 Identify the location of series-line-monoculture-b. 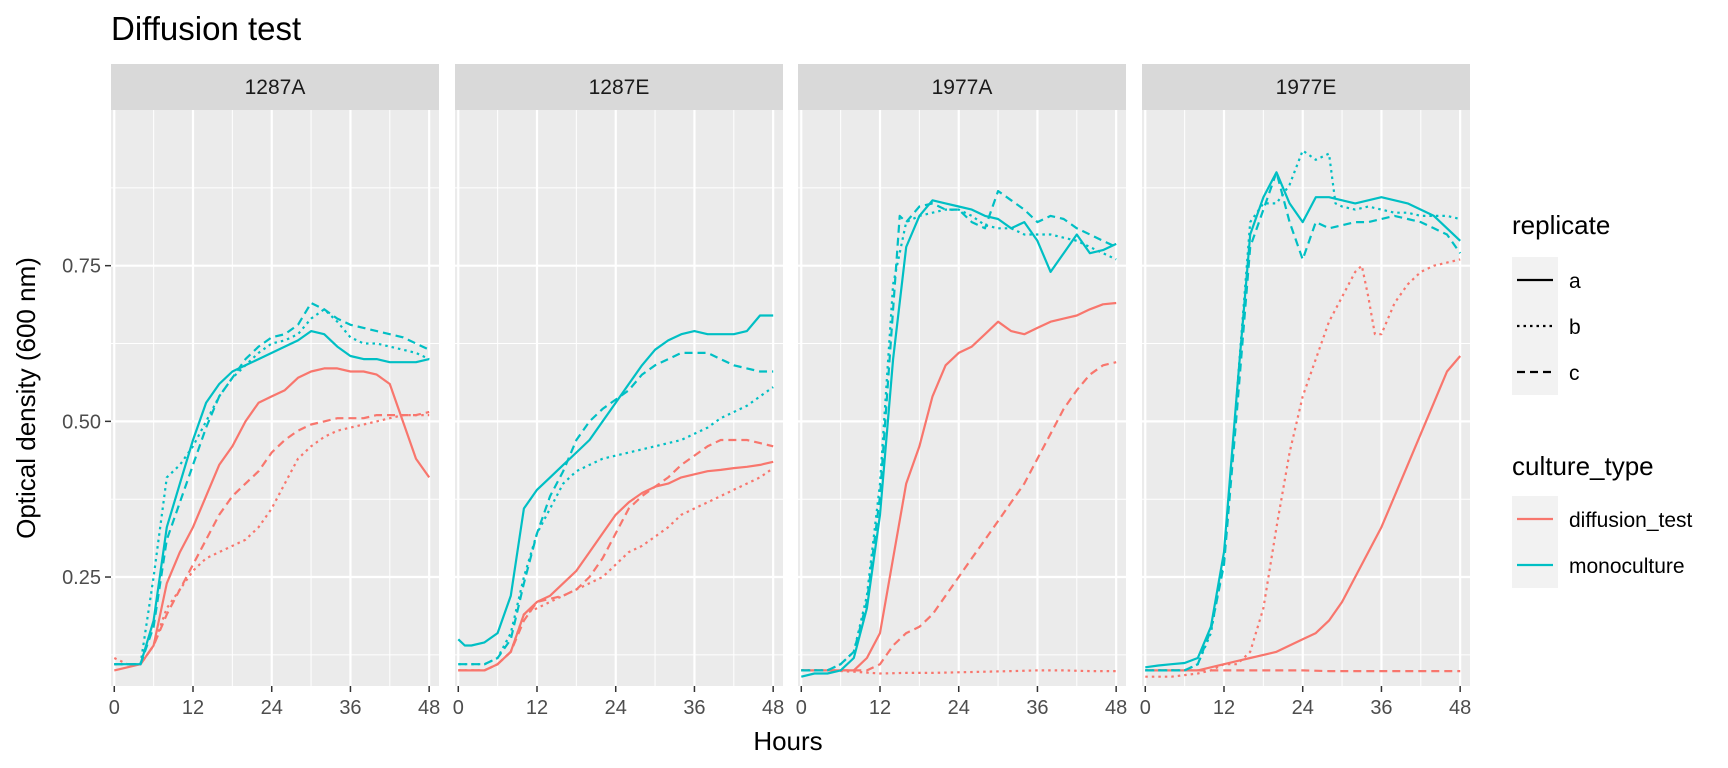
(272, 487).